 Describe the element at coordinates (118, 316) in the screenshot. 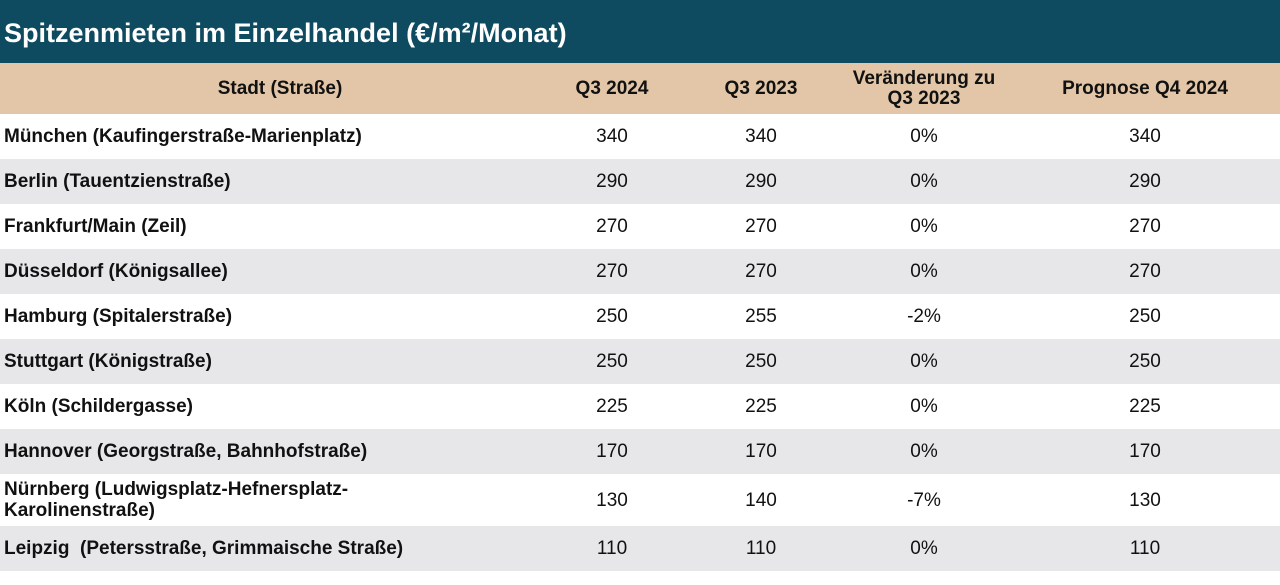

I see `cell-city: Hamburg (Spitalerstraße)` at that location.